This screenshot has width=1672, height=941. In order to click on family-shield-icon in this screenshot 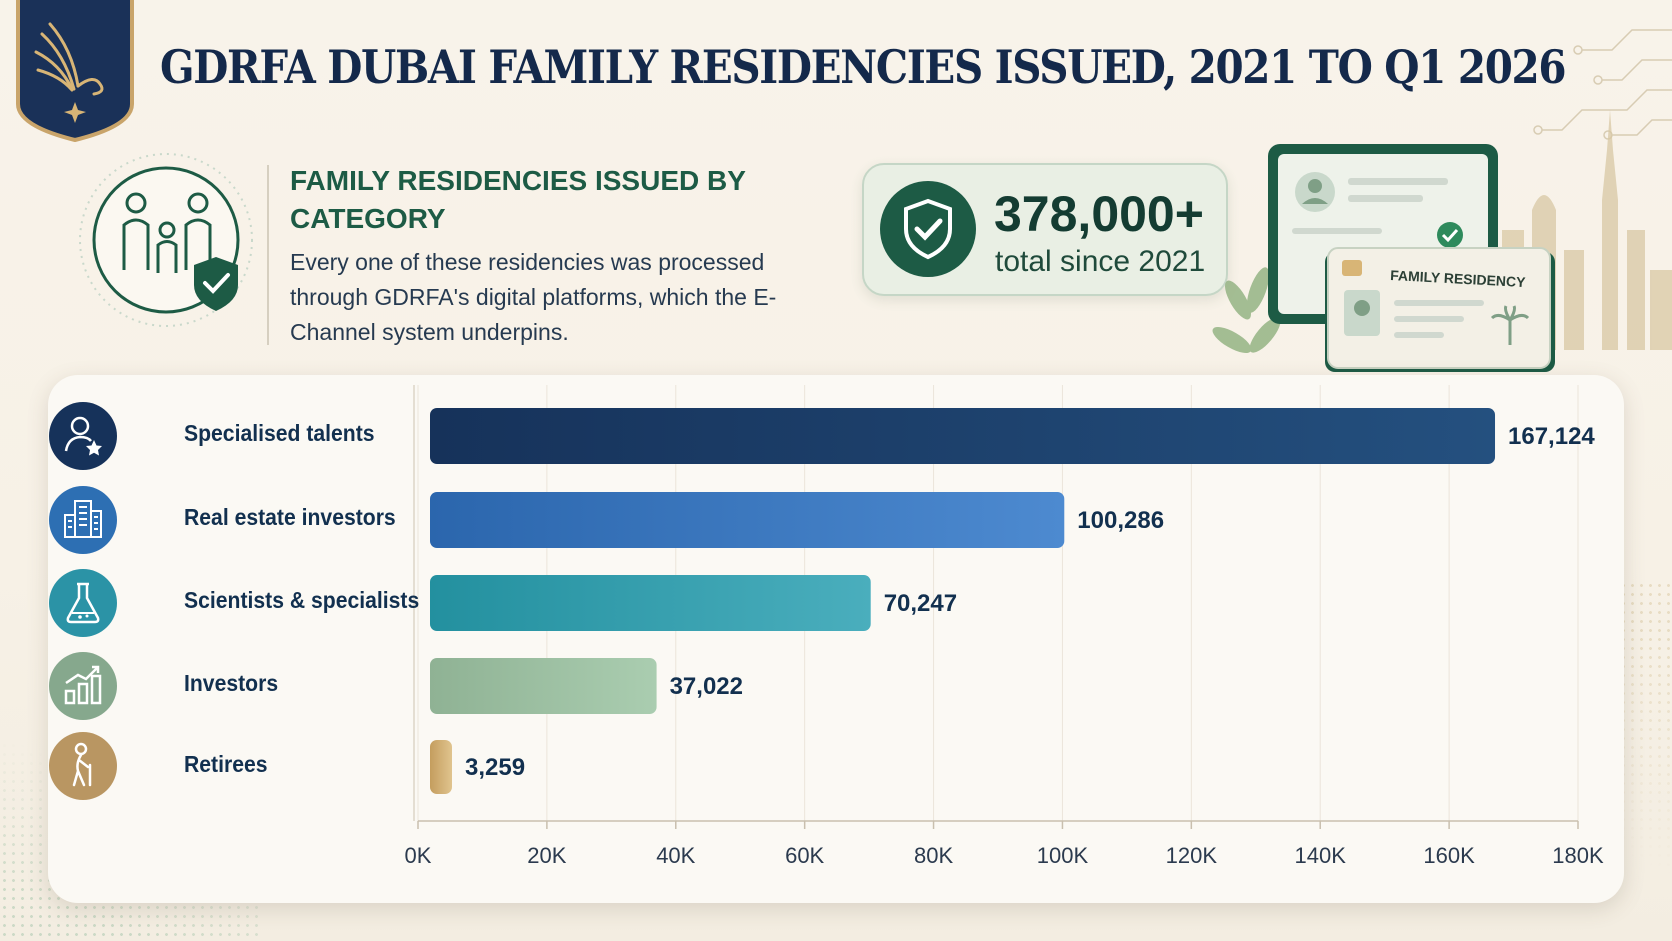, I will do `click(166, 240)`.